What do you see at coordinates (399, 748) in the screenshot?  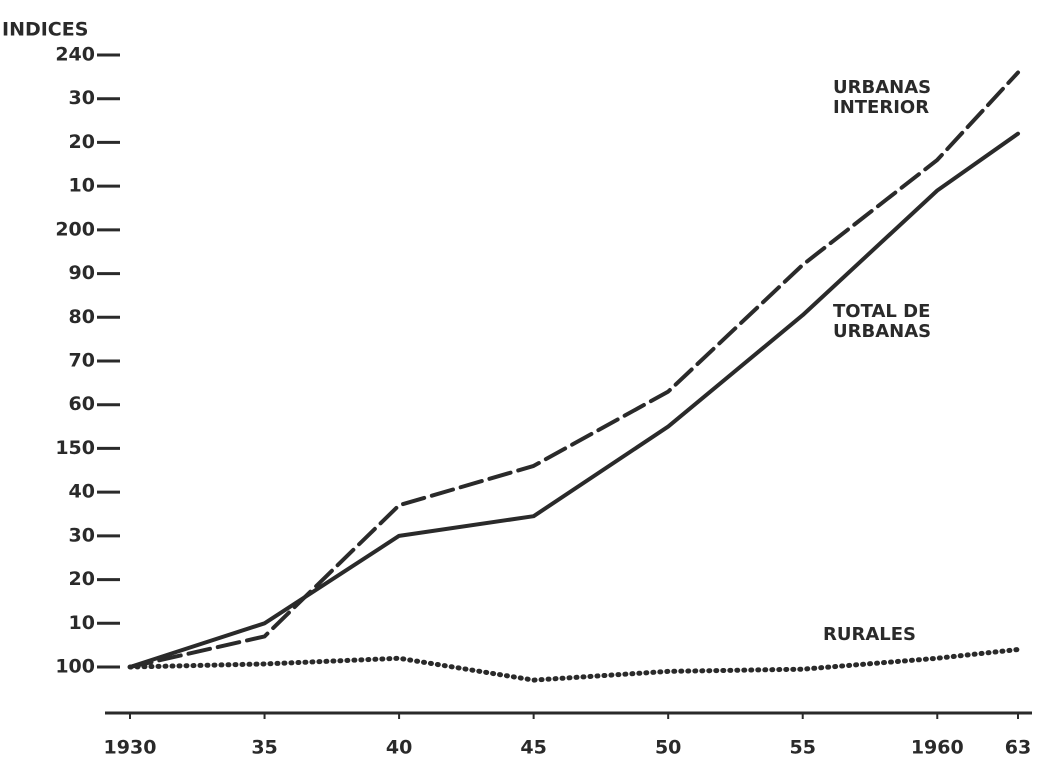 I see `x-tick-label: 40` at bounding box center [399, 748].